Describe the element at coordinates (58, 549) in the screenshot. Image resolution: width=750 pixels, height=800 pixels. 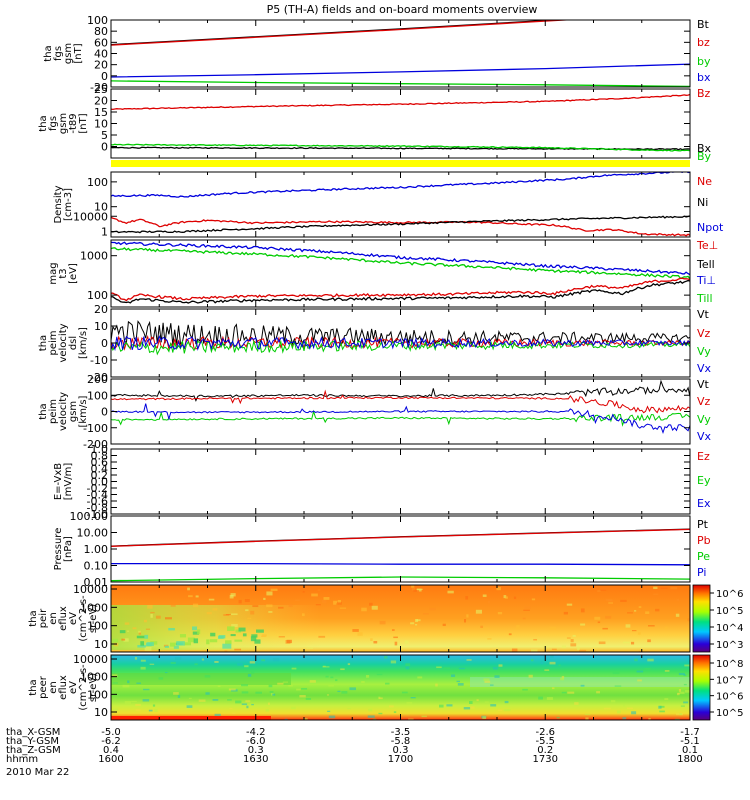
I see `y-axis-label: Pressure` at that location.